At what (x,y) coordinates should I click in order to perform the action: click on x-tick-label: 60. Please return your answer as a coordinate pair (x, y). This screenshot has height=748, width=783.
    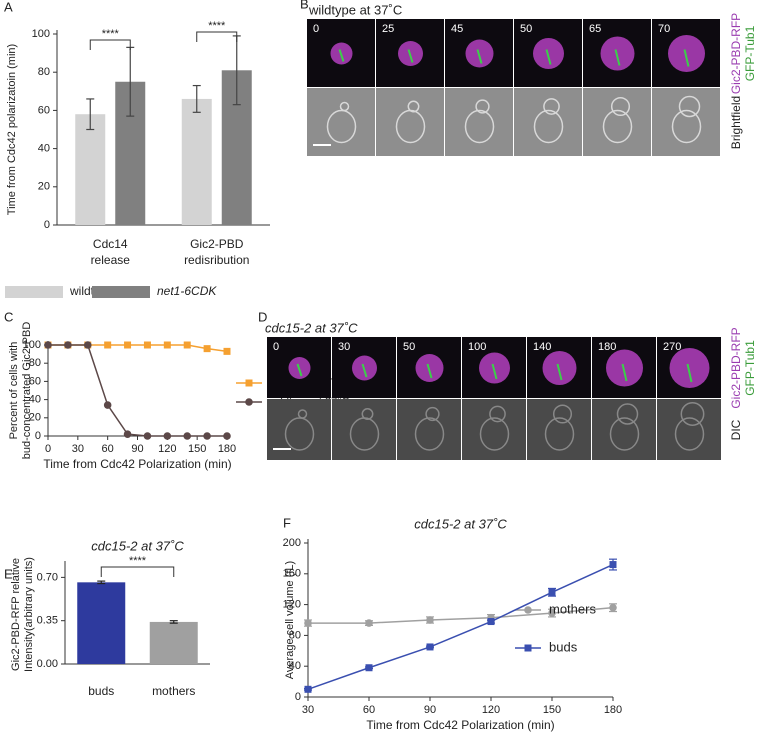
    Looking at the image, I should click on (369, 710).